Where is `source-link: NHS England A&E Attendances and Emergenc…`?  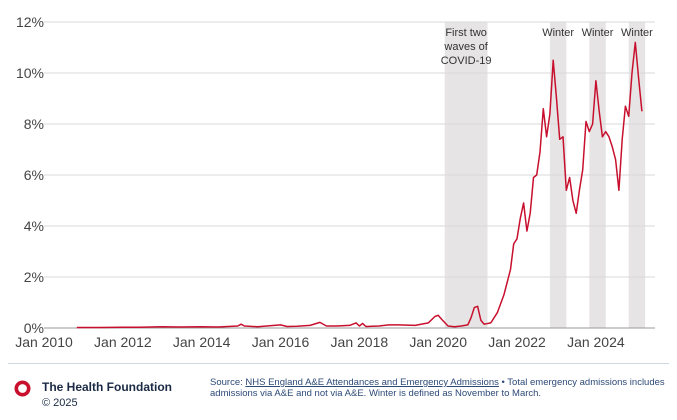
source-link: NHS England A&E Attendances and Emergenc… is located at coordinates (372, 382).